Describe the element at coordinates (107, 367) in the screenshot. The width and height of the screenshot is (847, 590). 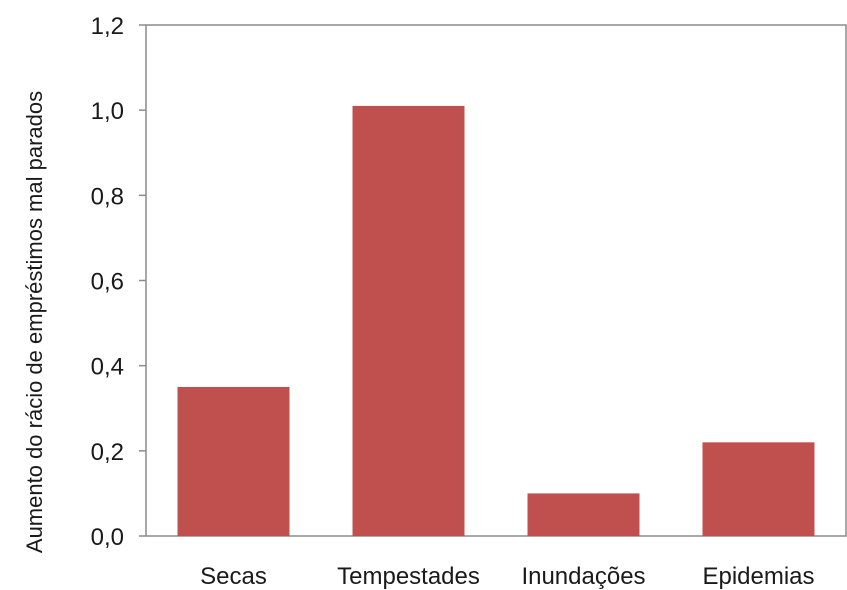
I see `y-tick-label: 0,4` at that location.